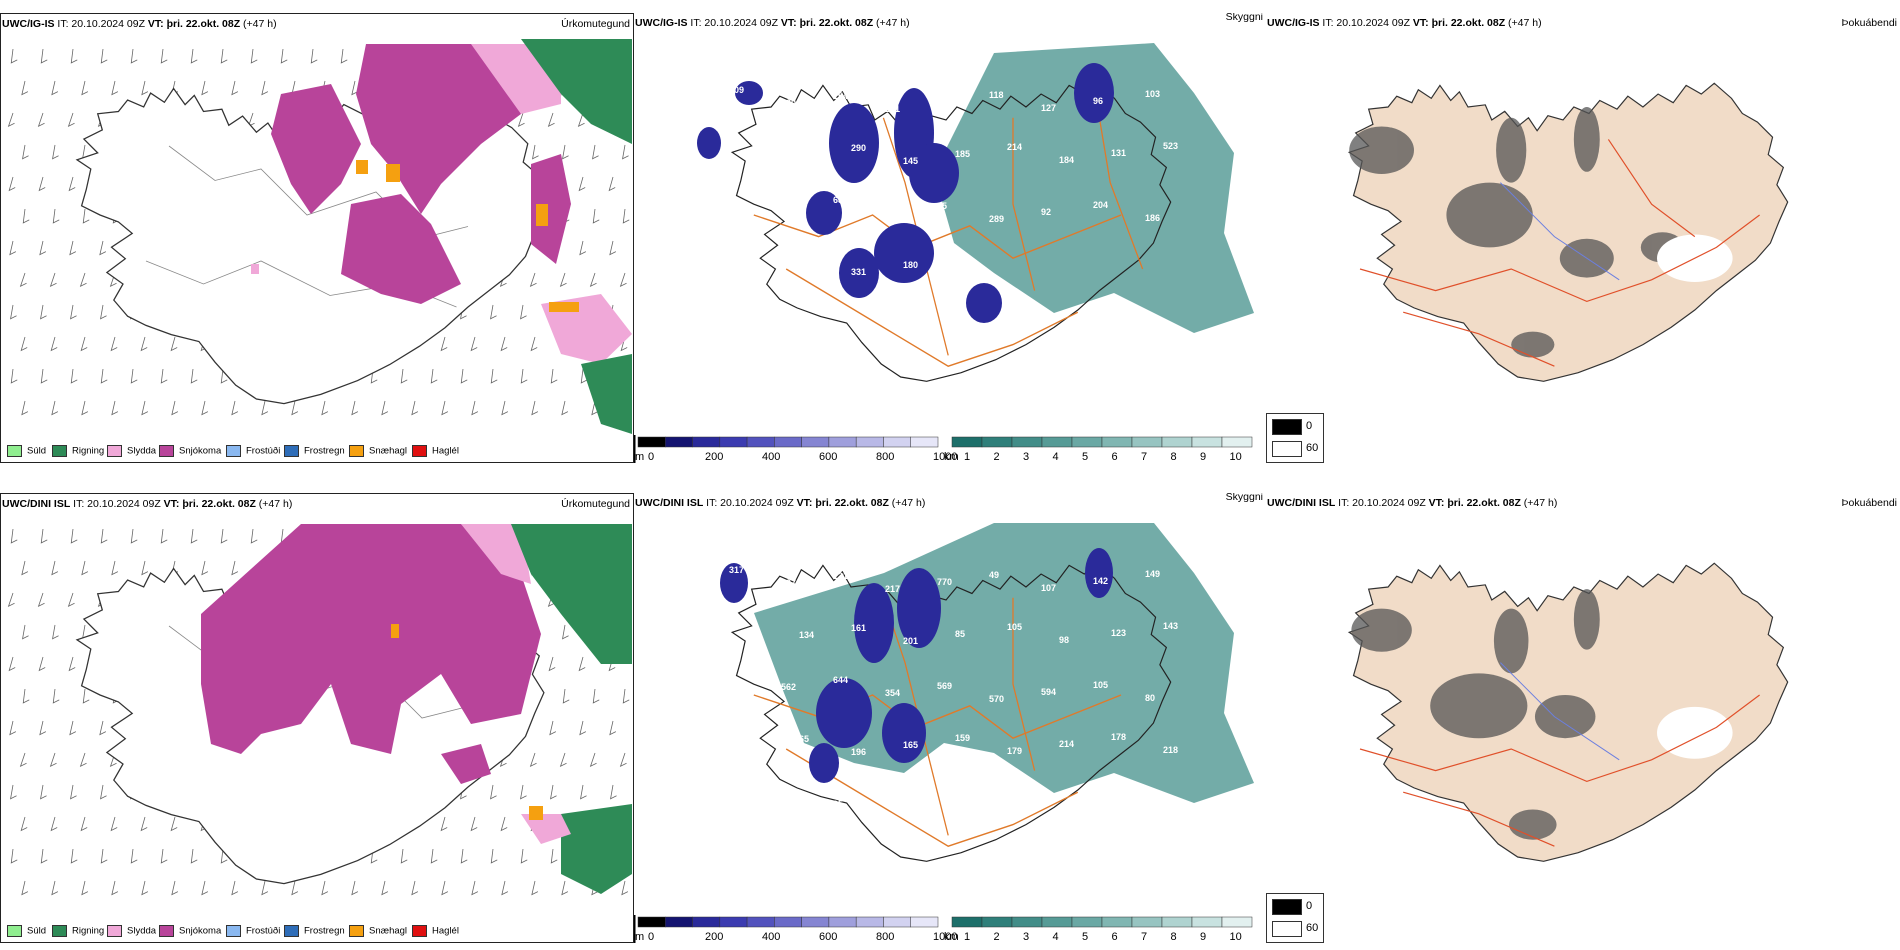 The height and width of the screenshot is (950, 1900). What do you see at coordinates (1312, 928) in the screenshot?
I see `legend-label-60: 60` at bounding box center [1312, 928].